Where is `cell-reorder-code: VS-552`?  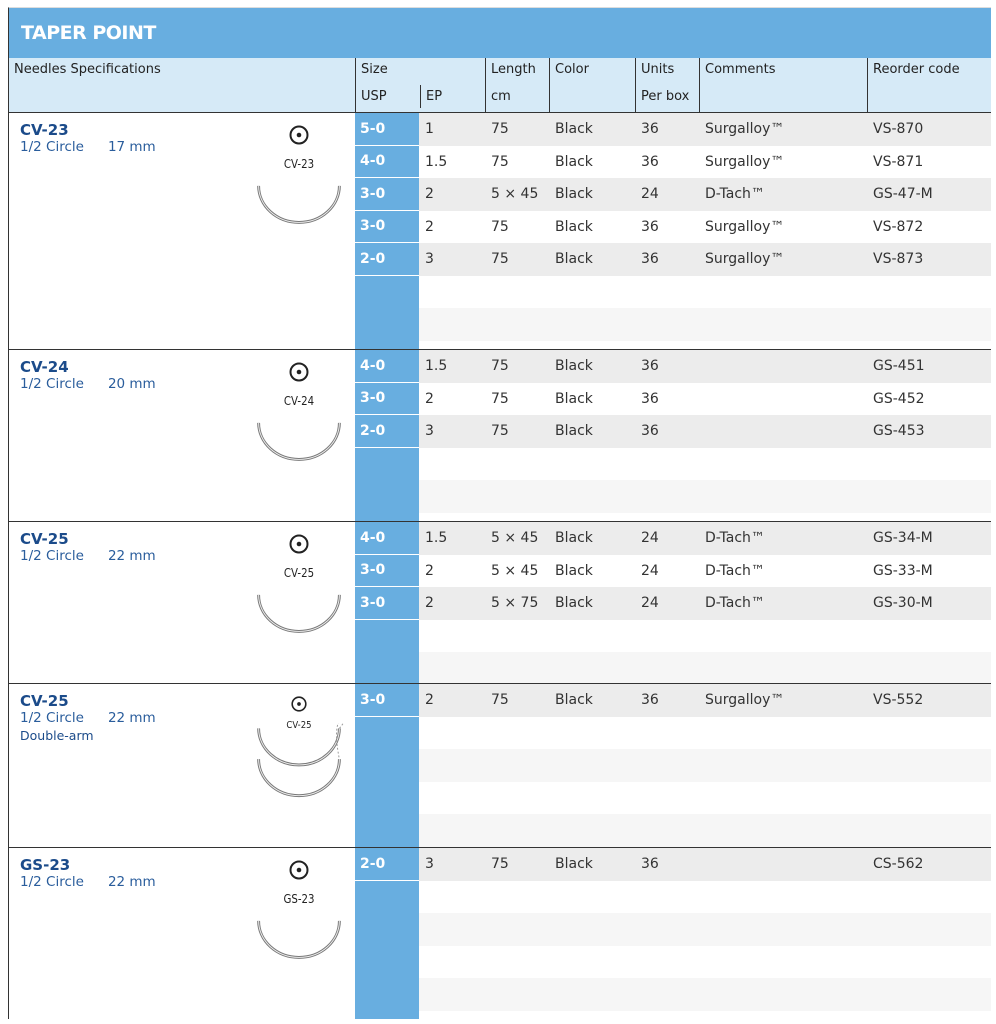 cell-reorder-code: VS-552 is located at coordinates (898, 700).